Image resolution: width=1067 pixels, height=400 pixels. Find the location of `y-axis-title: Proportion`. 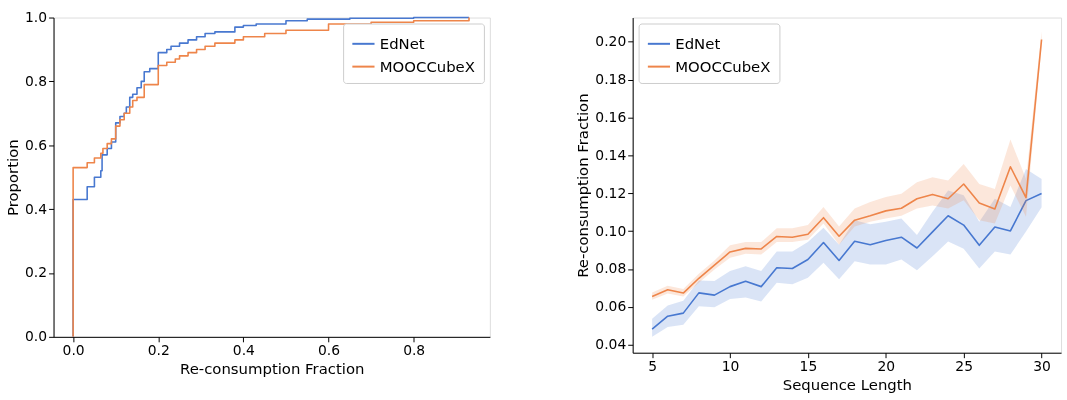

y-axis-title: Proportion is located at coordinates (13, 178).